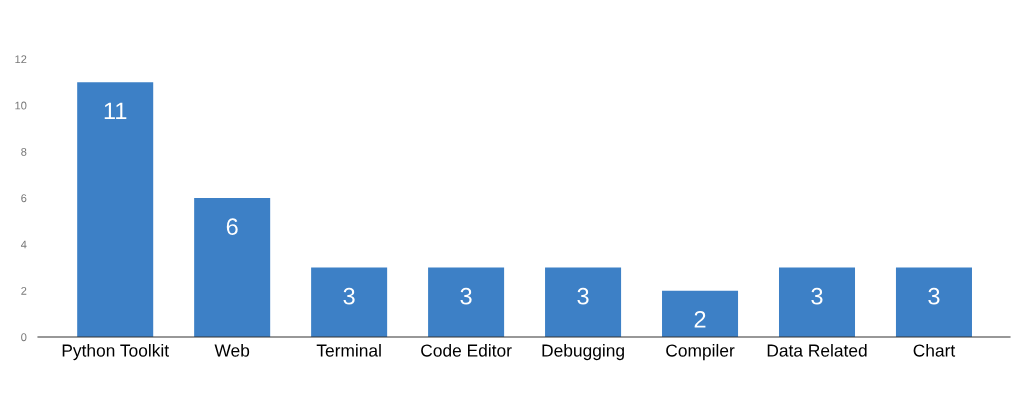 The width and height of the screenshot is (1012, 397). I want to click on x-tick-label: Web, so click(232, 350).